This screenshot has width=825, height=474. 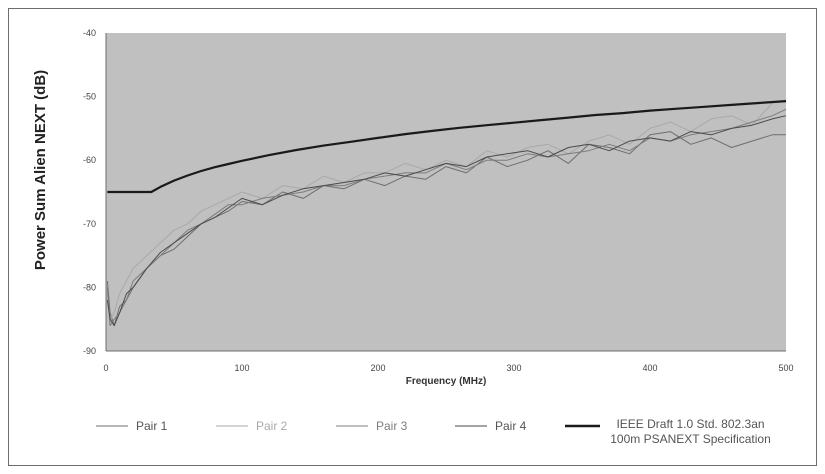 What do you see at coordinates (152, 426) in the screenshot?
I see `legend-label-pair-1: Pair 1` at bounding box center [152, 426].